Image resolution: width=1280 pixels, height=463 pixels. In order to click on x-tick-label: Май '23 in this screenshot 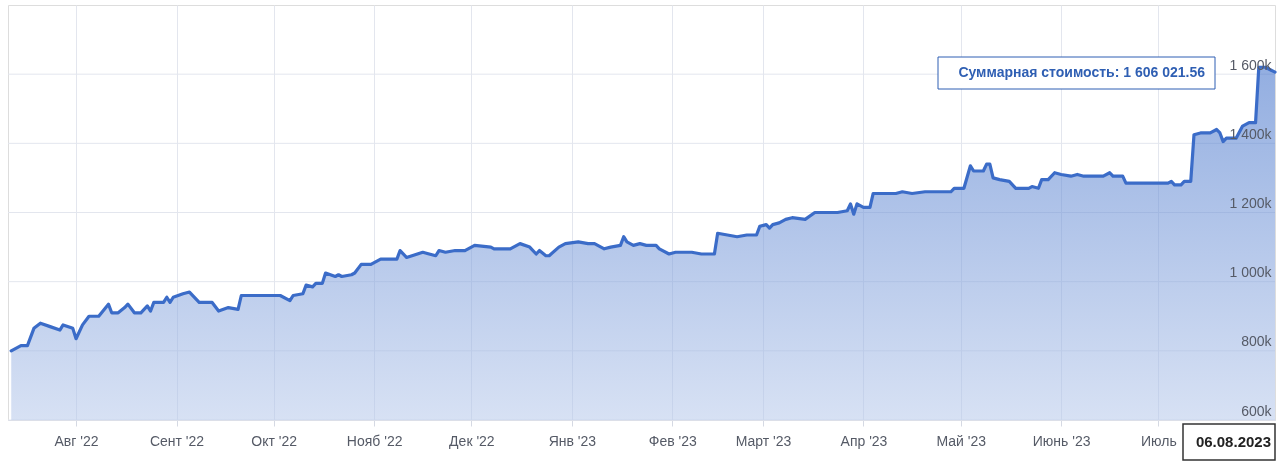, I will do `click(961, 440)`.